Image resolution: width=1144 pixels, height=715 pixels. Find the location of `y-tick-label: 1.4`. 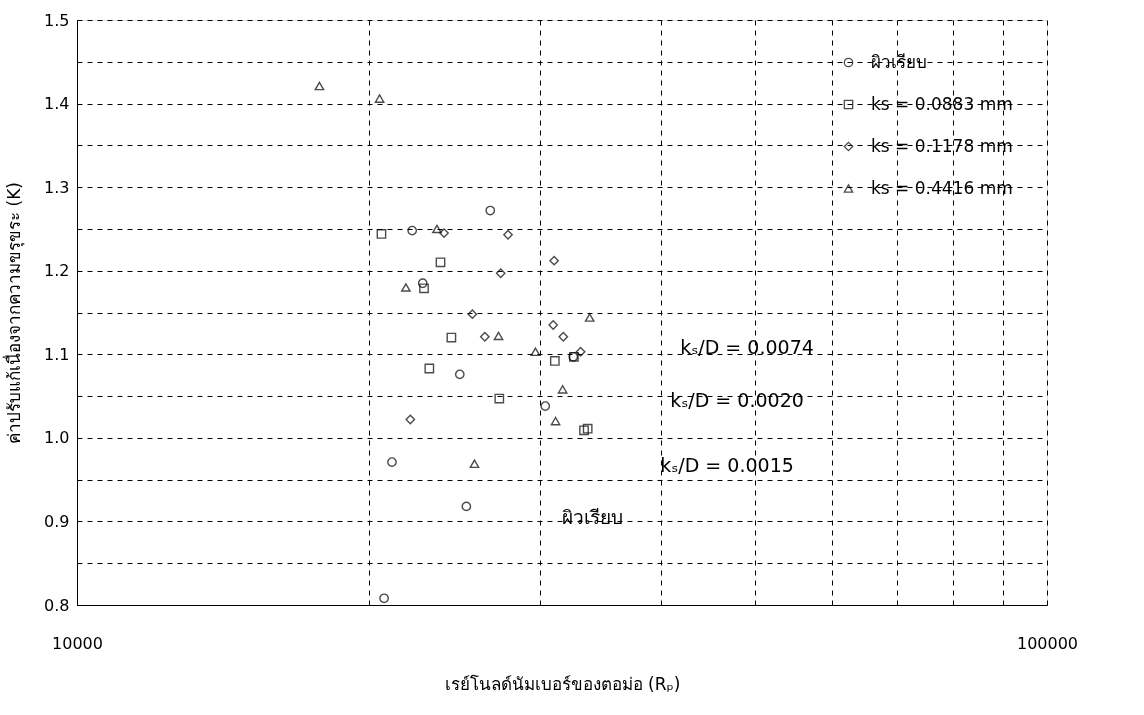

y-tick-label: 1.4 is located at coordinates (57, 104).